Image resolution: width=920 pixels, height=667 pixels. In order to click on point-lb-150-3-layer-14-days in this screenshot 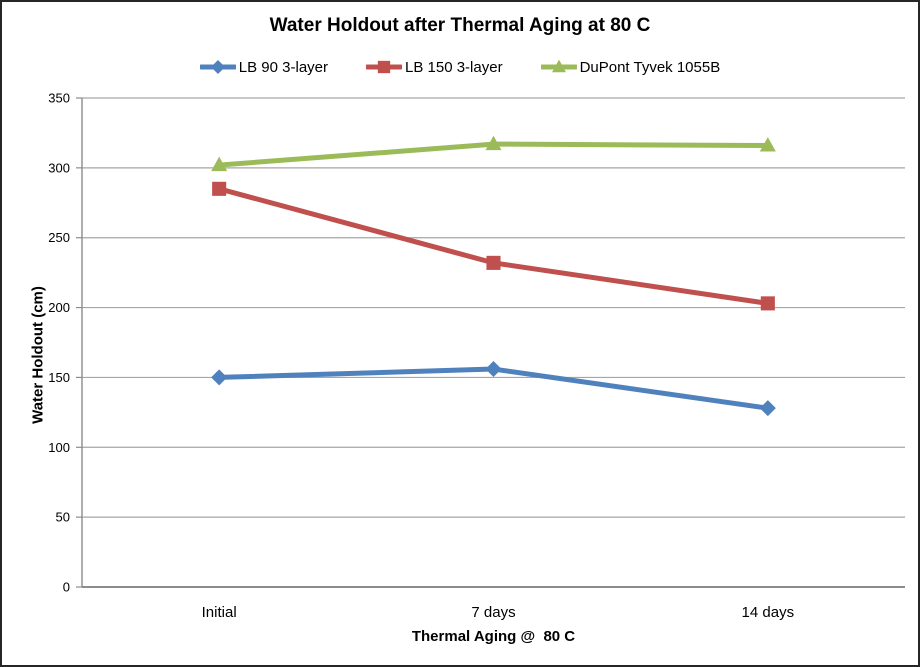, I will do `click(767, 303)`.